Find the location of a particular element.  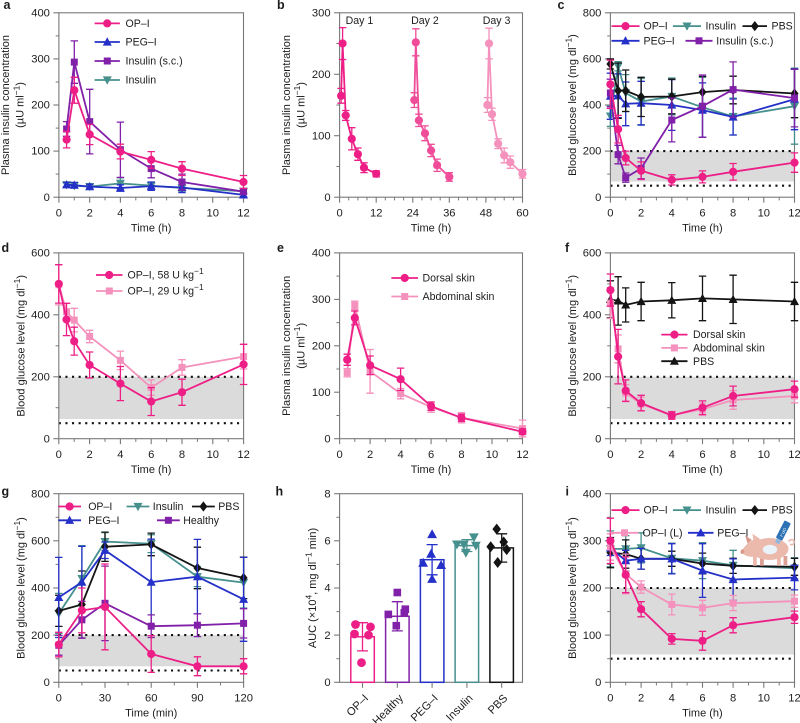

svg-text: OP–I, 29 U kg−1 is located at coordinates (166, 289).